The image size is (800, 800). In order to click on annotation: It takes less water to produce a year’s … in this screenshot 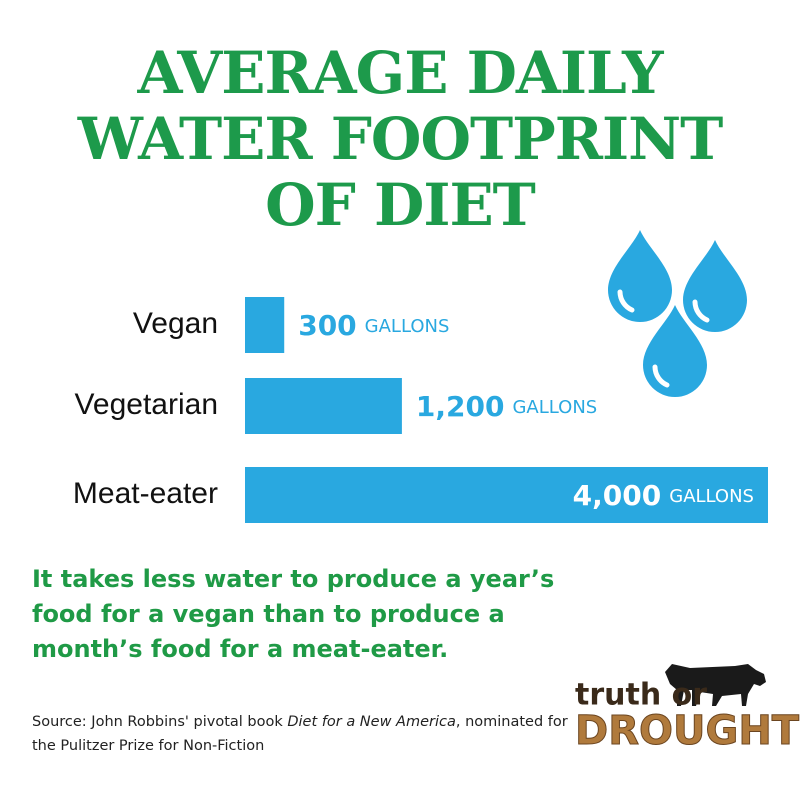, I will do `click(293, 614)`.